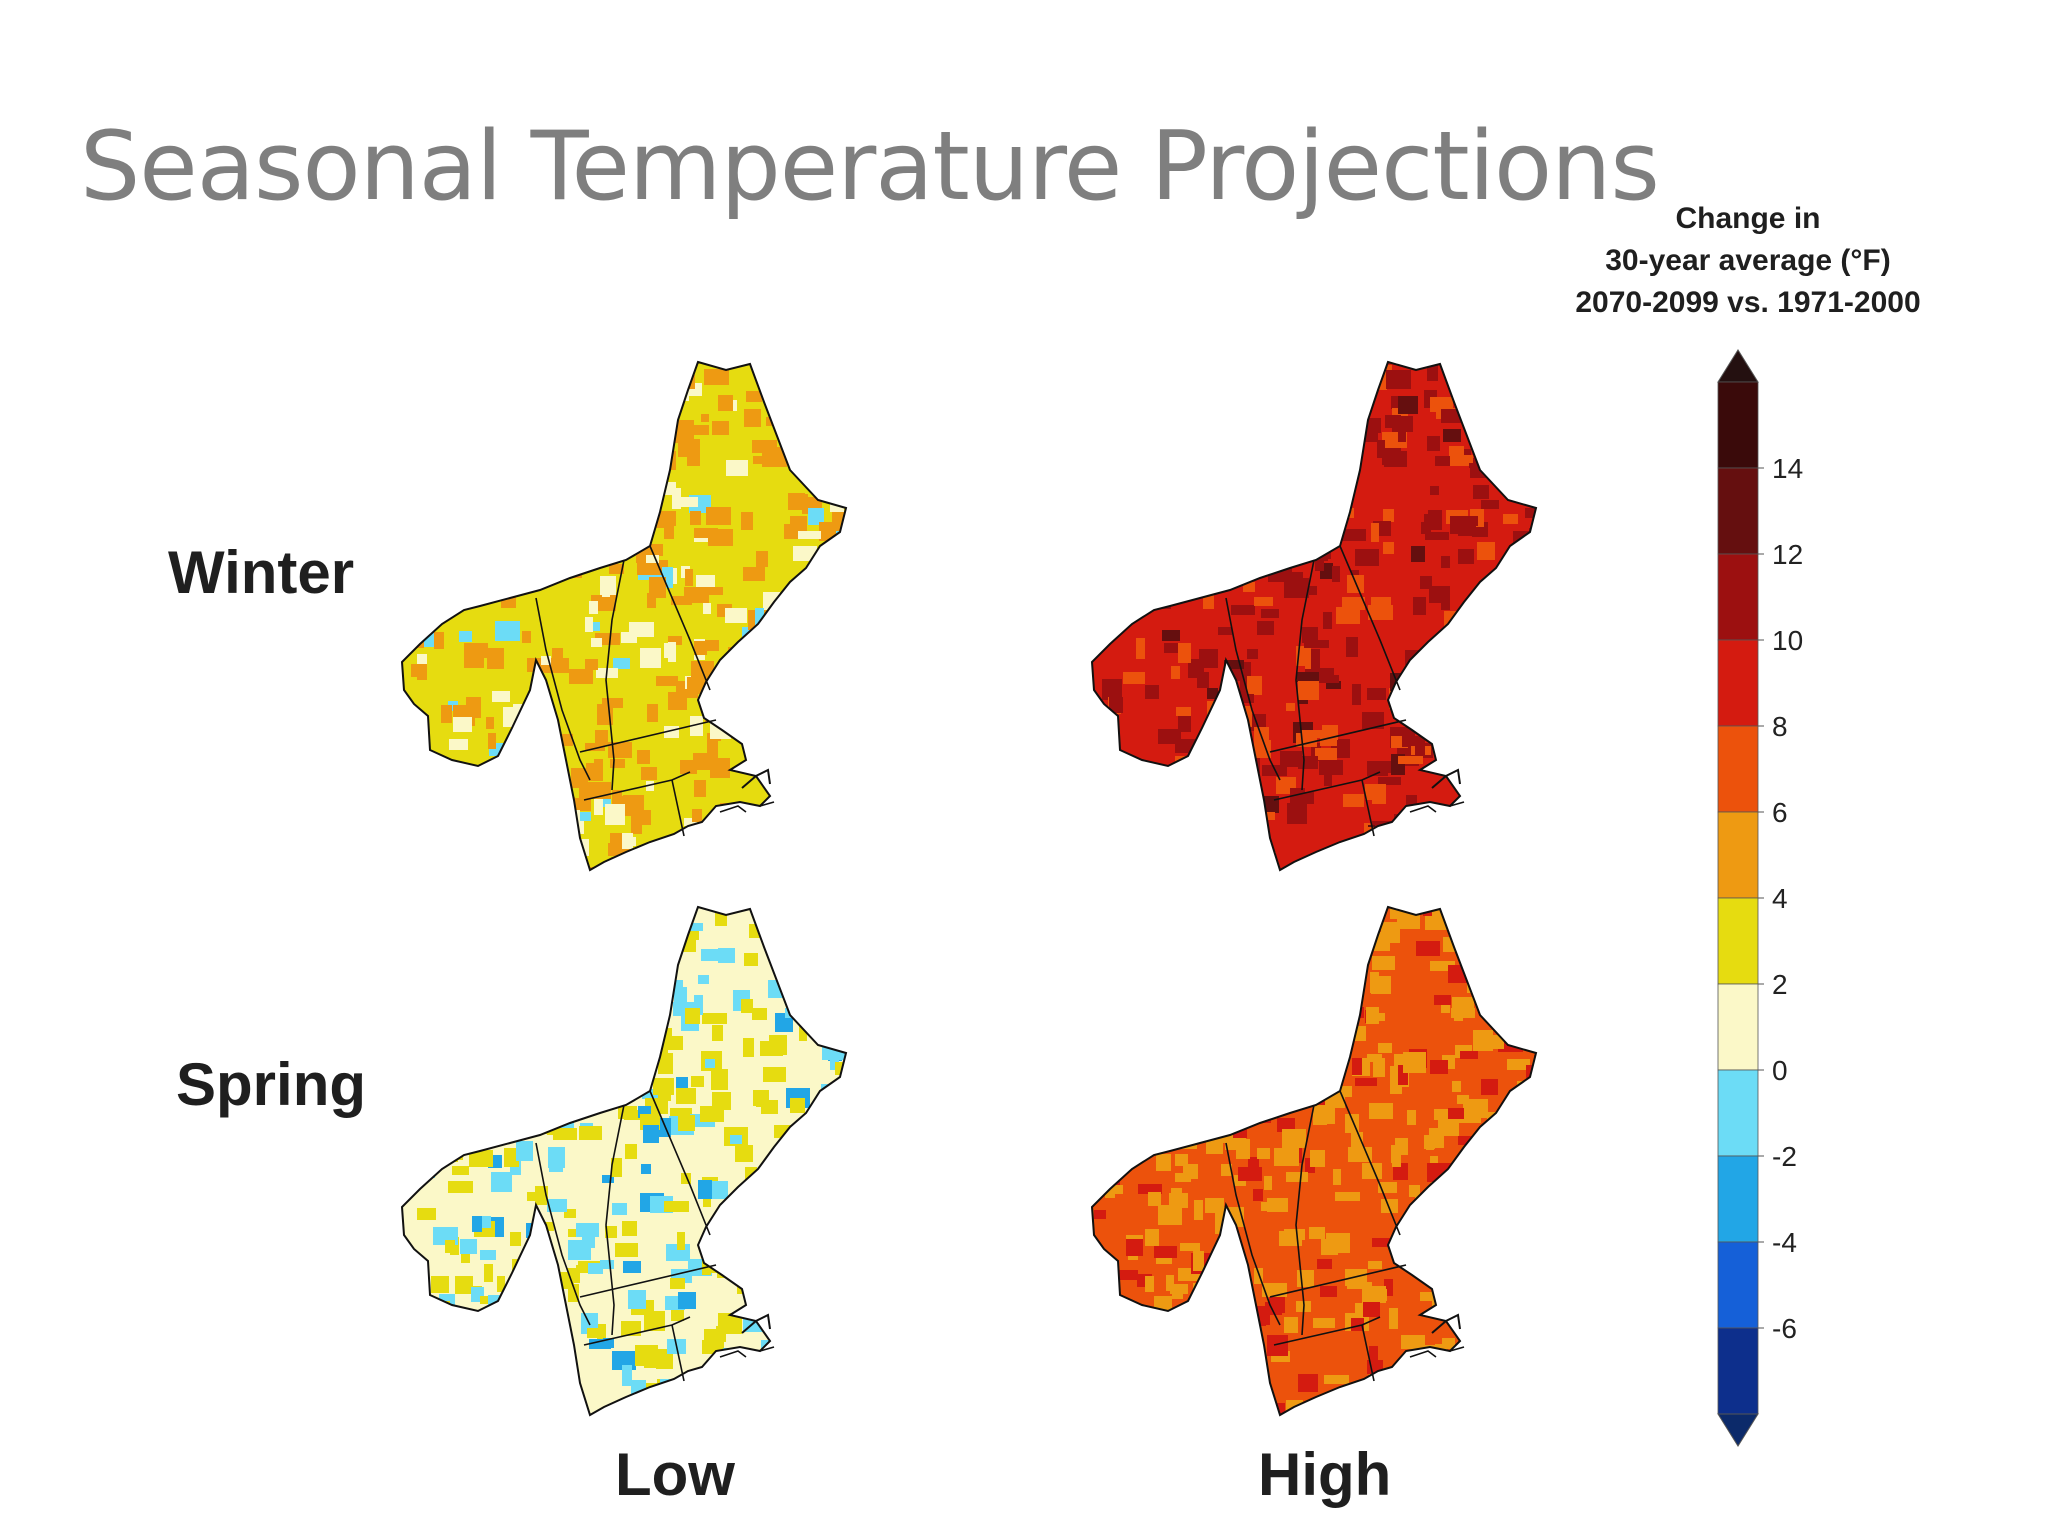 The height and width of the screenshot is (1536, 2048). What do you see at coordinates (1784, 1328) in the screenshot?
I see `legend-tick-label: -6` at bounding box center [1784, 1328].